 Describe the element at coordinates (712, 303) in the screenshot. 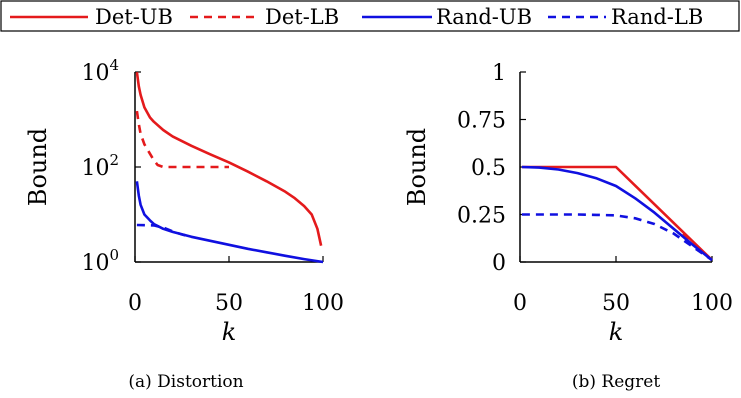

I see `regret-x-tick-label: 100` at that location.